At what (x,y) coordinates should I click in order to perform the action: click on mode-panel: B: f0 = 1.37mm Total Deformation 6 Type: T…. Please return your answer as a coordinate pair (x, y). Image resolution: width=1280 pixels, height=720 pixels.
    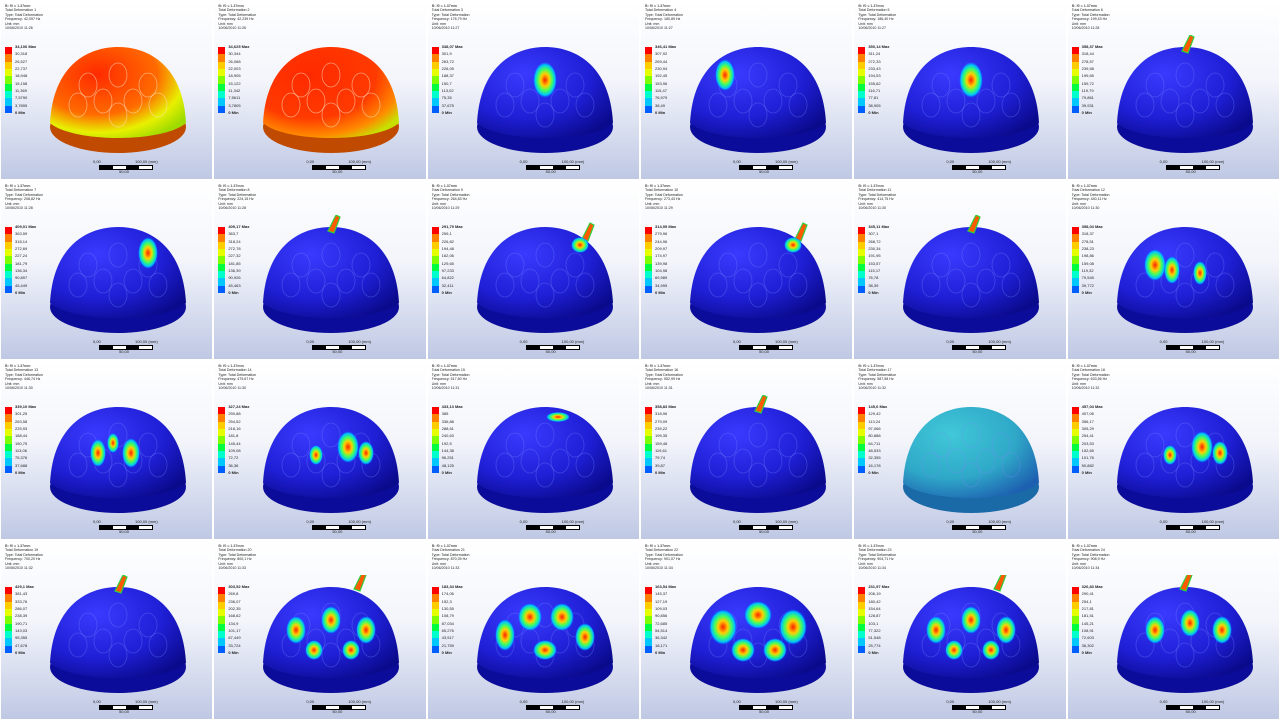
    Looking at the image, I should click on (1173, 90).